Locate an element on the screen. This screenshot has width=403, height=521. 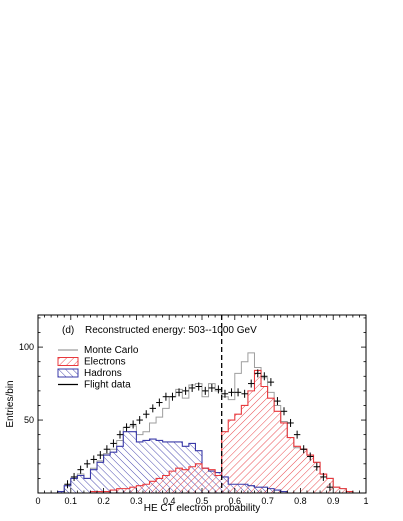
legend-entry: Hadrons is located at coordinates (89, 373).